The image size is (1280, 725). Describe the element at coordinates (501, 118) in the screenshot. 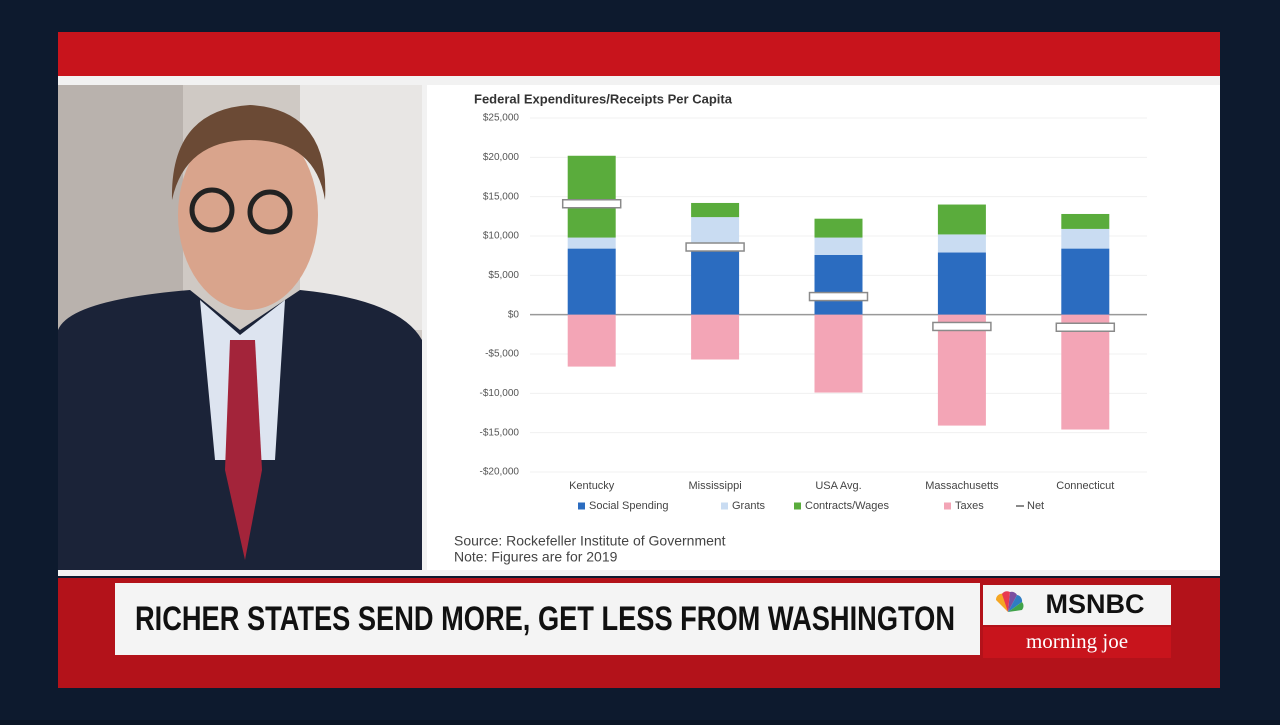

I see `y-tick-label: $25,000` at that location.